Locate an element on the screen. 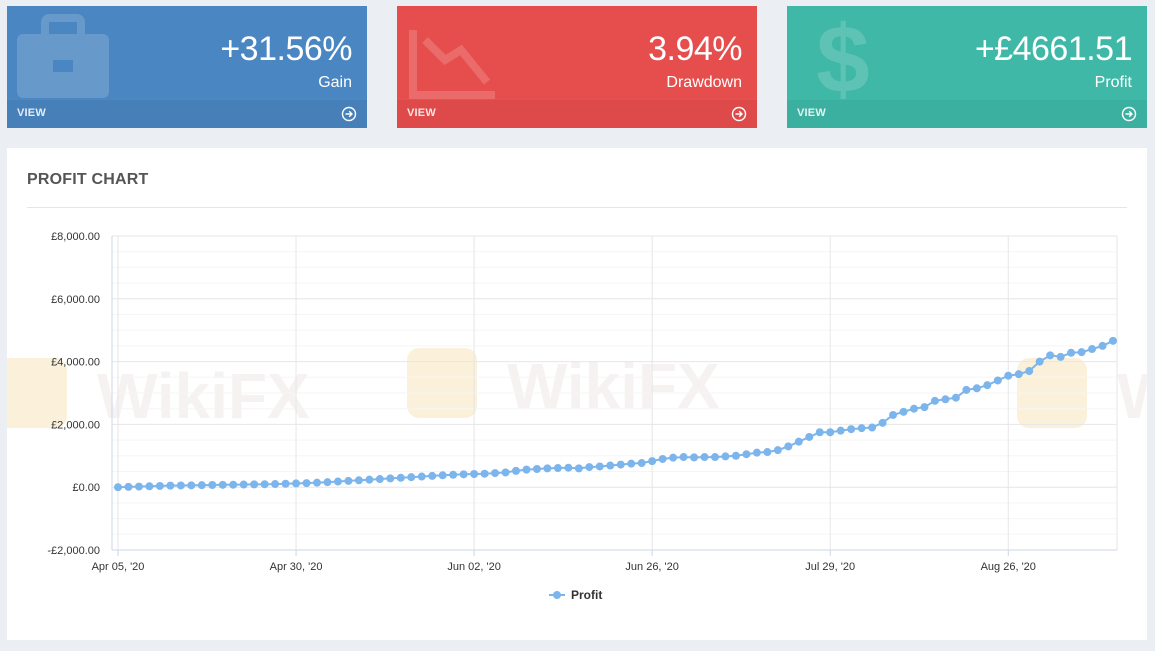  profit-card-footer: VIEW is located at coordinates (967, 113).